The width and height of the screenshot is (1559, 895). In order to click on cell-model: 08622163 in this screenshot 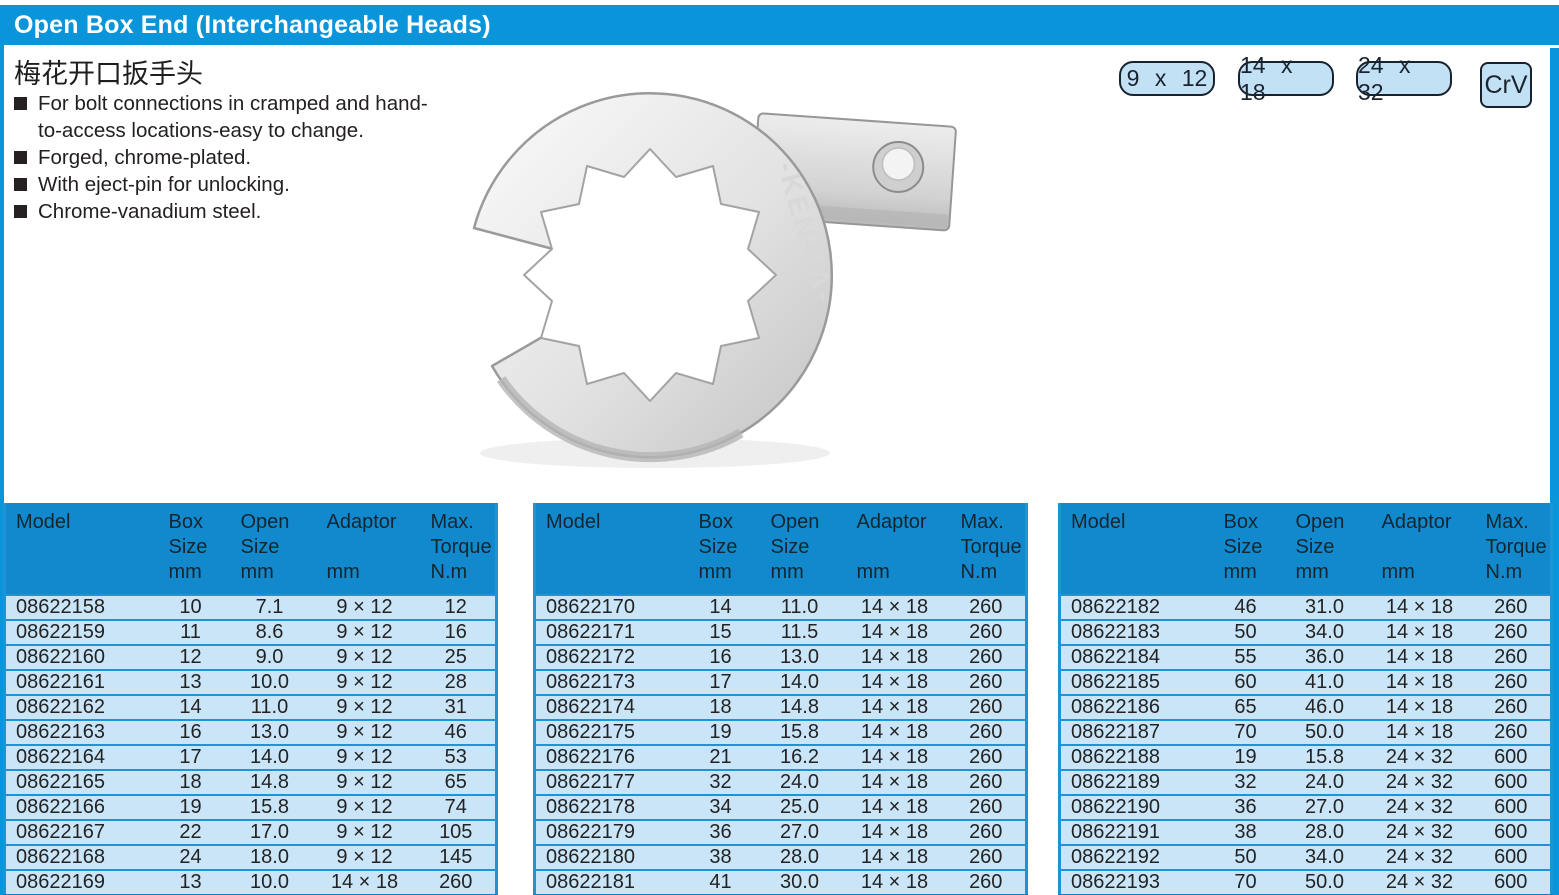, I will do `click(79, 732)`.